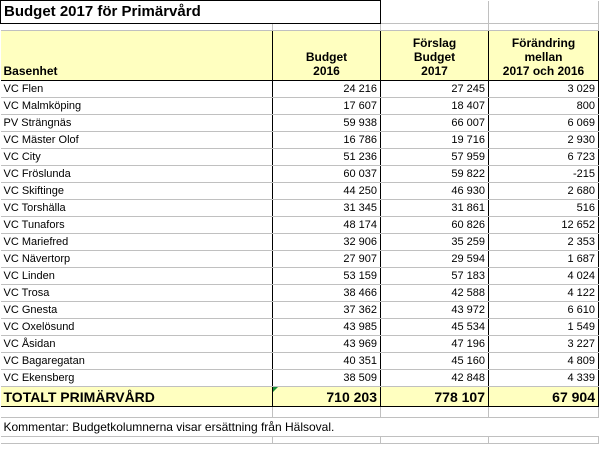  Describe the element at coordinates (434, 140) in the screenshot. I see `forslag-2017-cell: 19 716` at that location.